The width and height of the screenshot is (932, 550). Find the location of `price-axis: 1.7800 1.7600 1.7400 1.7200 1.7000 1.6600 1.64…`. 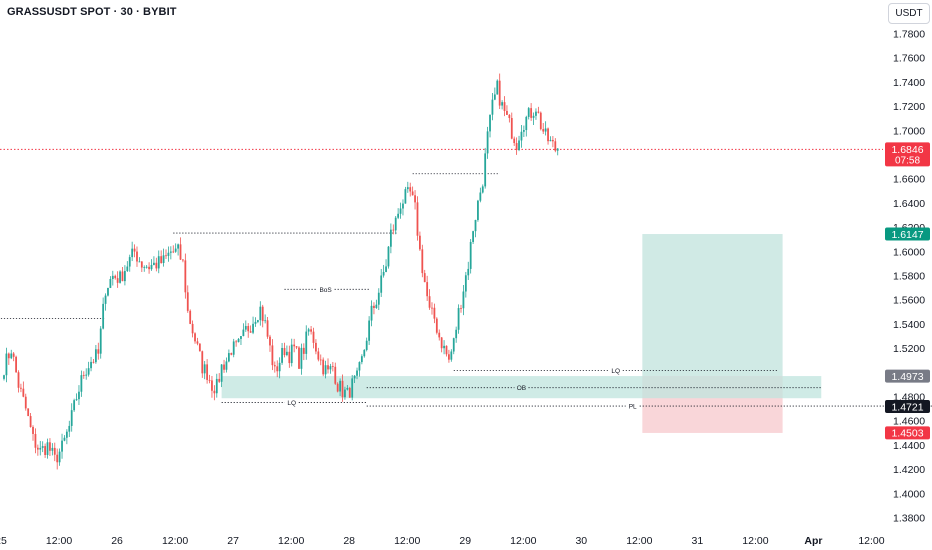

price-axis: 1.7800 1.7600 1.7400 1.7200 1.7000 1.6600 1.64… is located at coordinates (909, 277).